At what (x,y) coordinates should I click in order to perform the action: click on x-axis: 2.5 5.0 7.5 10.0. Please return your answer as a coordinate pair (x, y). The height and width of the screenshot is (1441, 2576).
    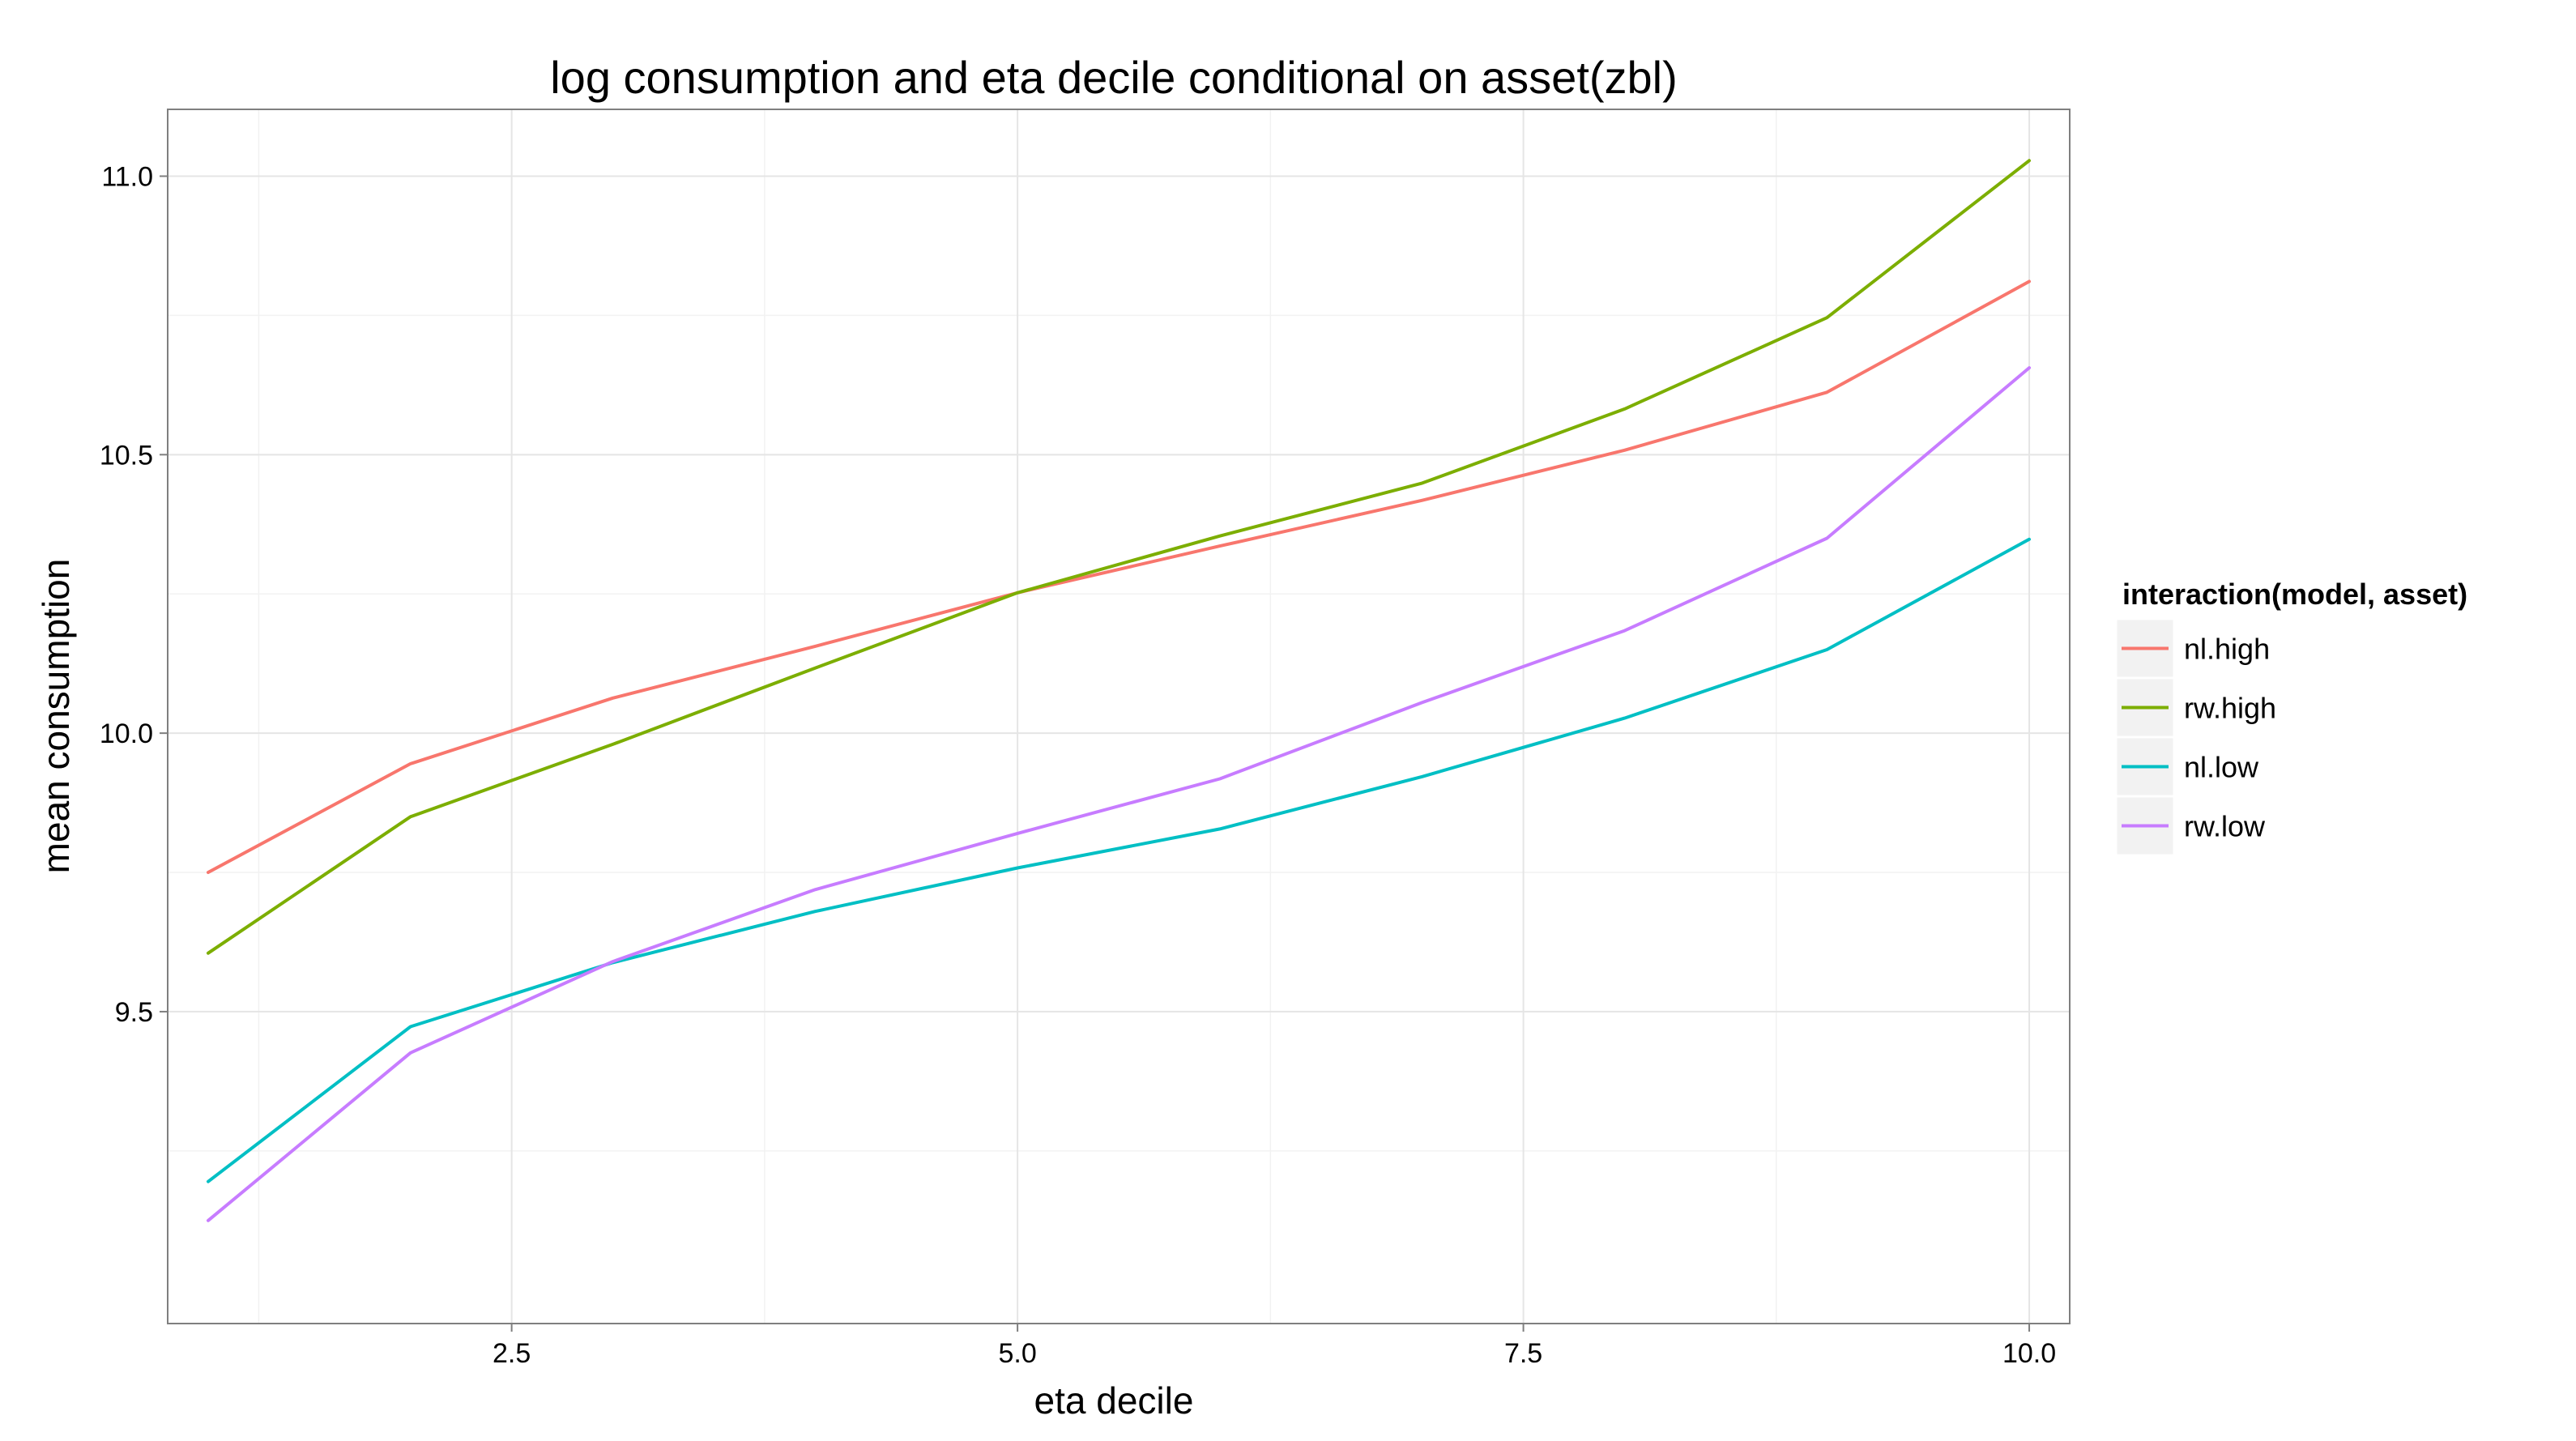
    Looking at the image, I should click on (1274, 1346).